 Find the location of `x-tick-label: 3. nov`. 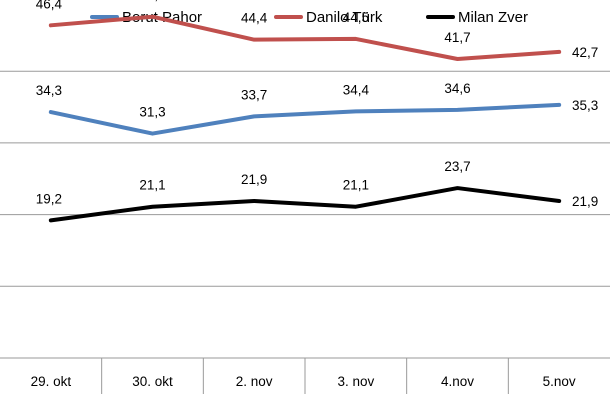

x-tick-label: 3. nov is located at coordinates (355, 381).